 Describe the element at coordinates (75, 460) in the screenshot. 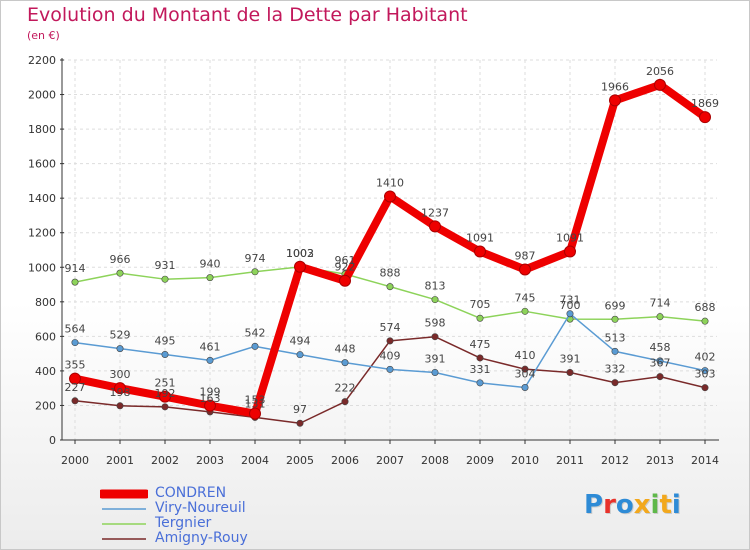

I see `x-tick-label-2000: 2000` at that location.